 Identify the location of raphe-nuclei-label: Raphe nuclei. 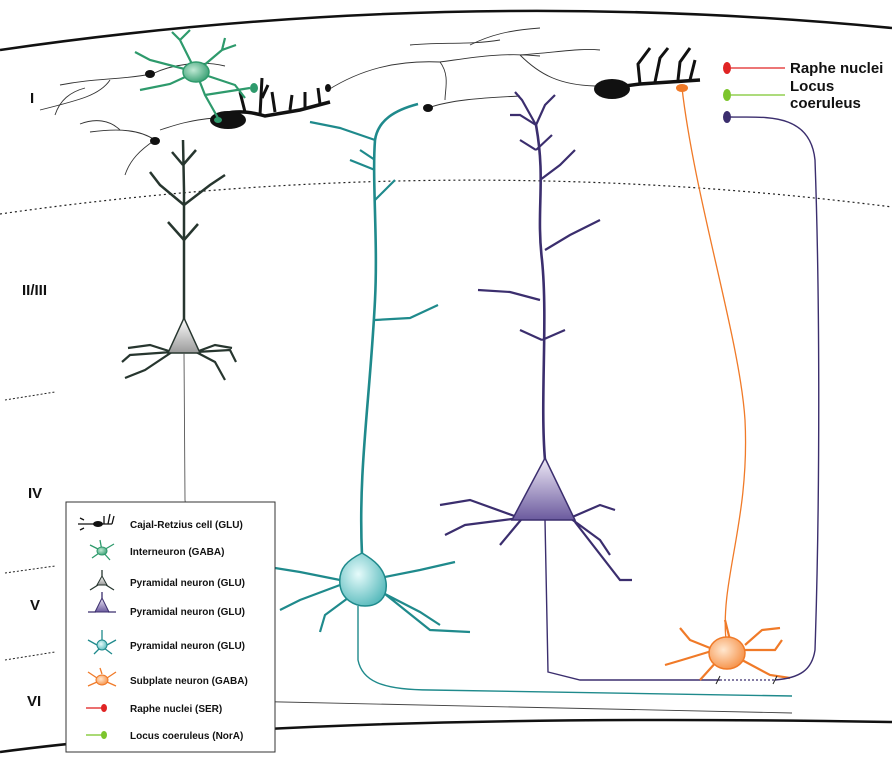
(836, 68).